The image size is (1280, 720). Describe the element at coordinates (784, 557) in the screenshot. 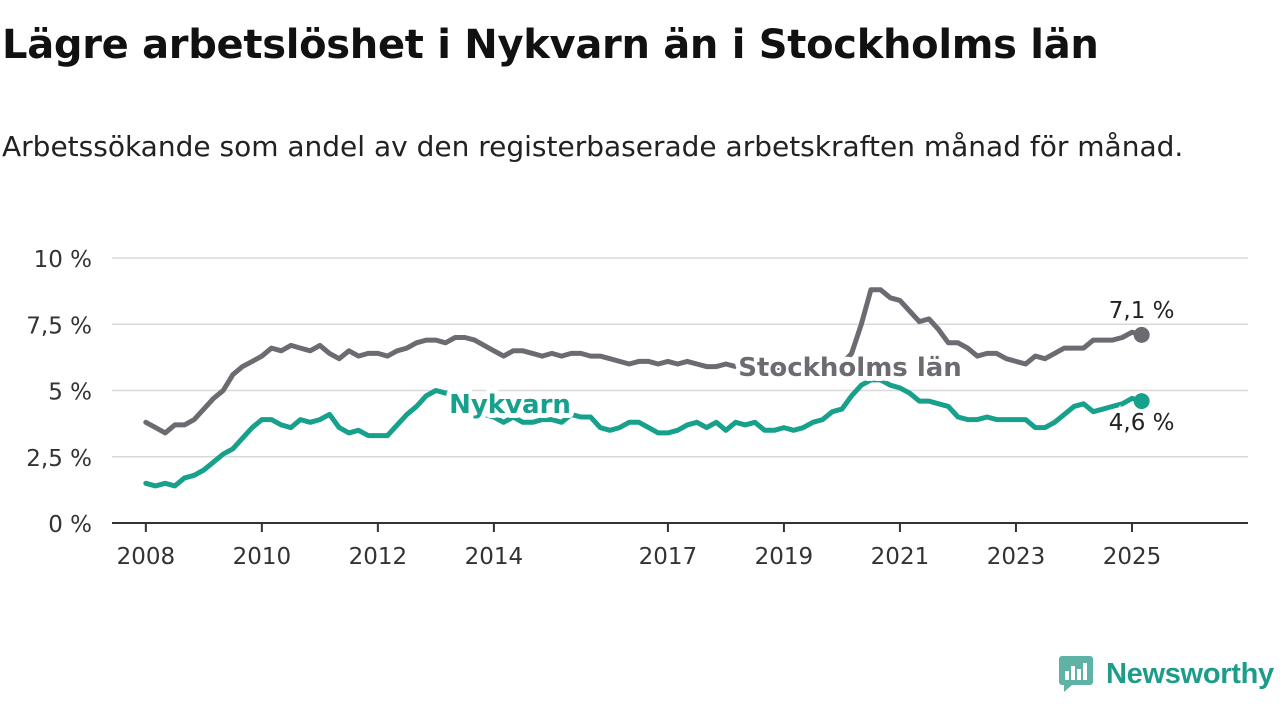

I see `x-tick-label: 2019` at that location.